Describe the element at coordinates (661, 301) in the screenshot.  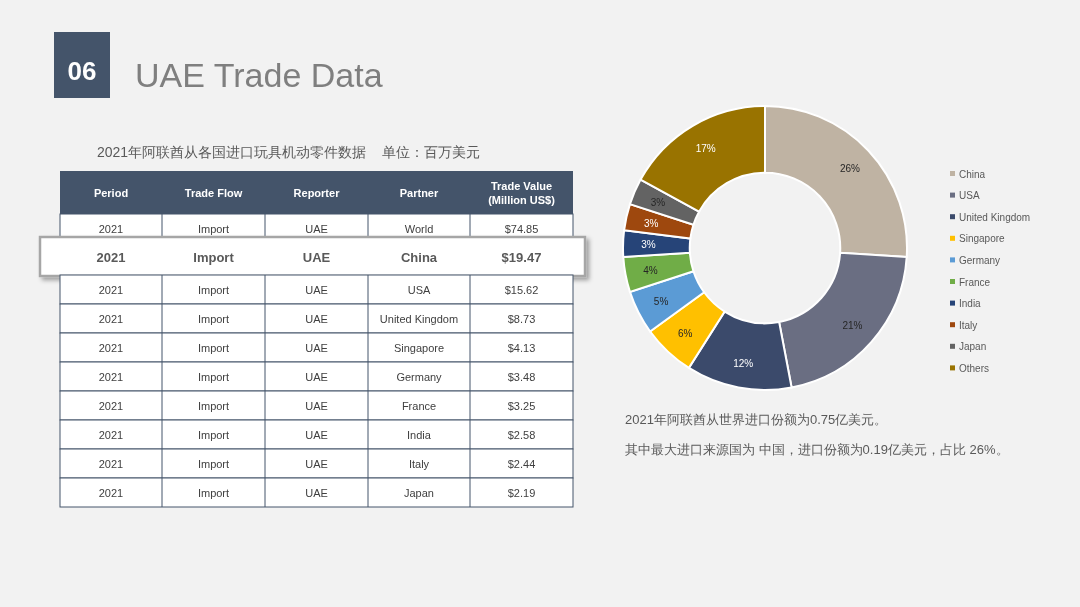
I see `data-label: 5%` at that location.